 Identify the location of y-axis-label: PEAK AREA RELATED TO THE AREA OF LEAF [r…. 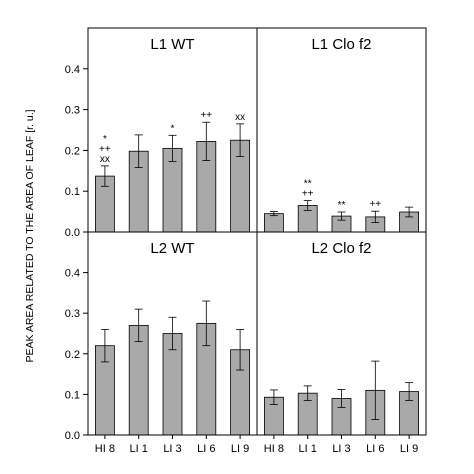
(30, 235).